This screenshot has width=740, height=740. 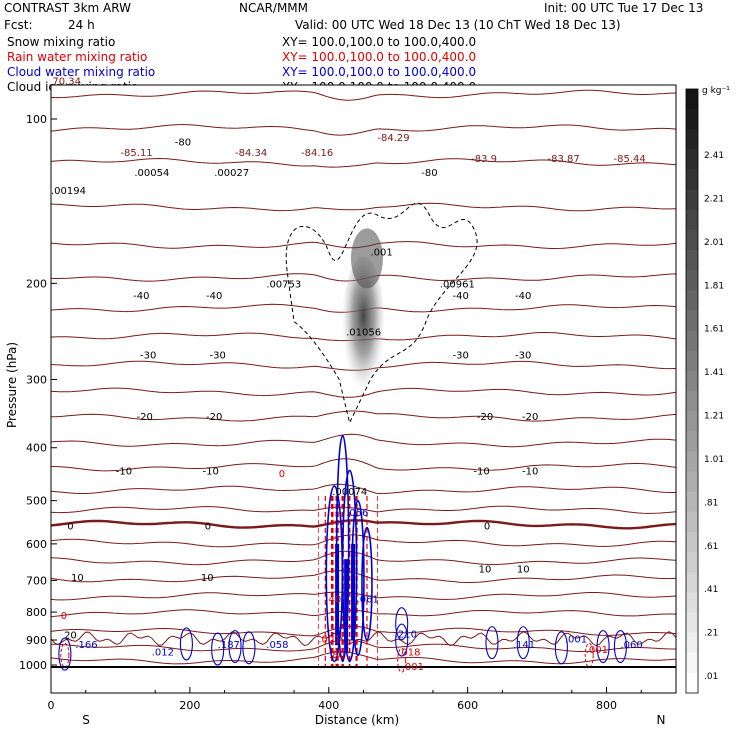 What do you see at coordinates (81, 25) in the screenshot?
I see `fcst-value: 24 h` at bounding box center [81, 25].